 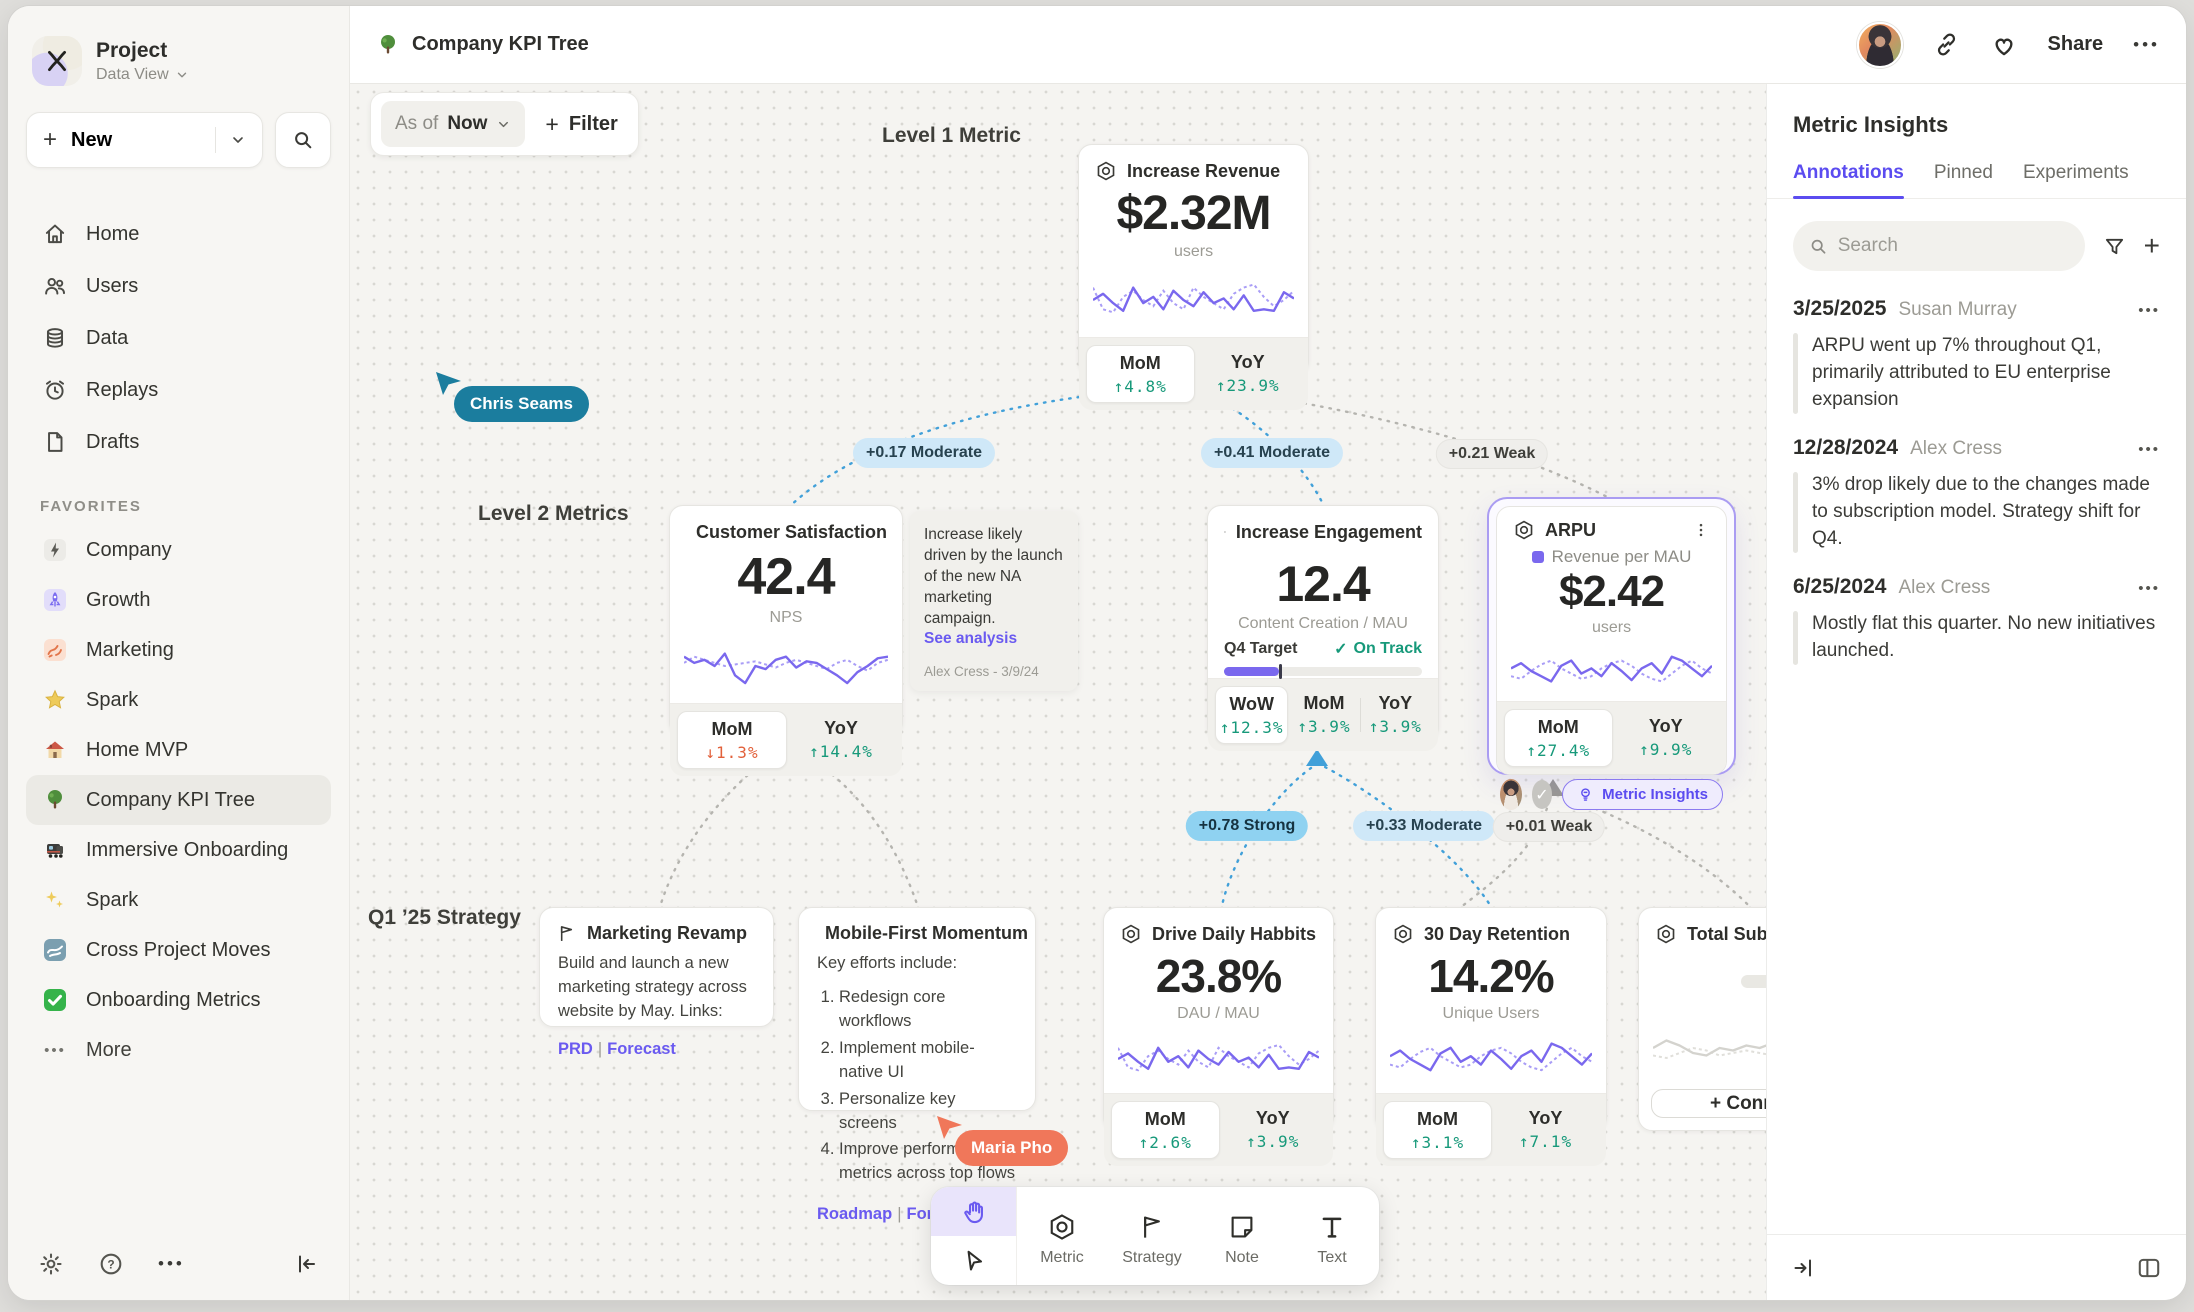 I want to click on favorite-spark-2: Spark, so click(x=178, y=900).